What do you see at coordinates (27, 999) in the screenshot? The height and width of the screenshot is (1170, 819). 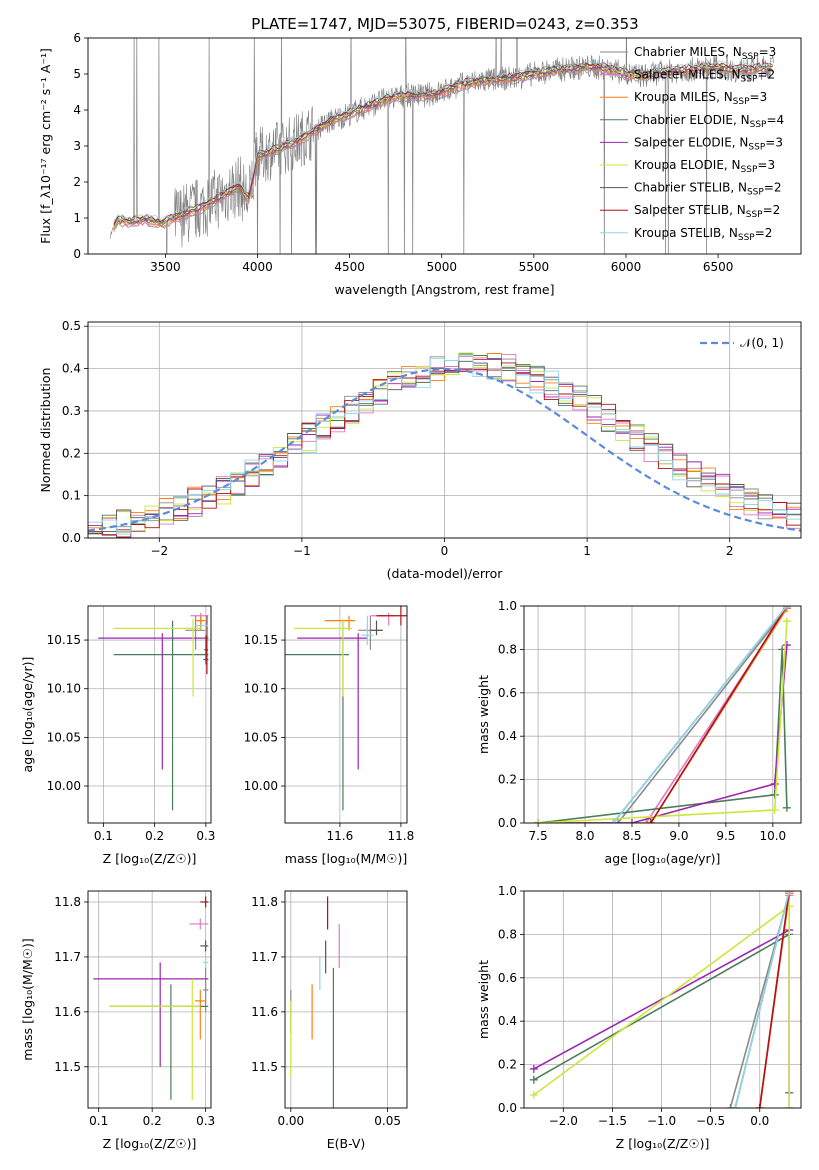 I see `y-axis-label: mass [log₁₀(M/M☉)]` at bounding box center [27, 999].